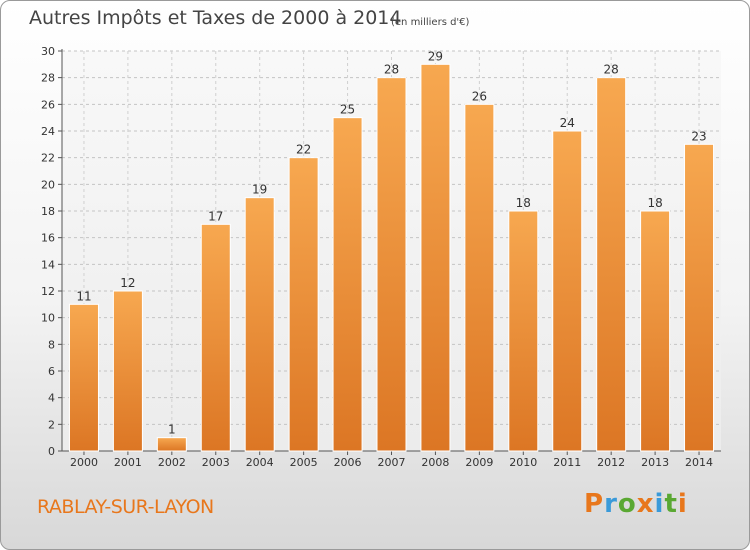  I want to click on bar-2003, so click(215, 337).